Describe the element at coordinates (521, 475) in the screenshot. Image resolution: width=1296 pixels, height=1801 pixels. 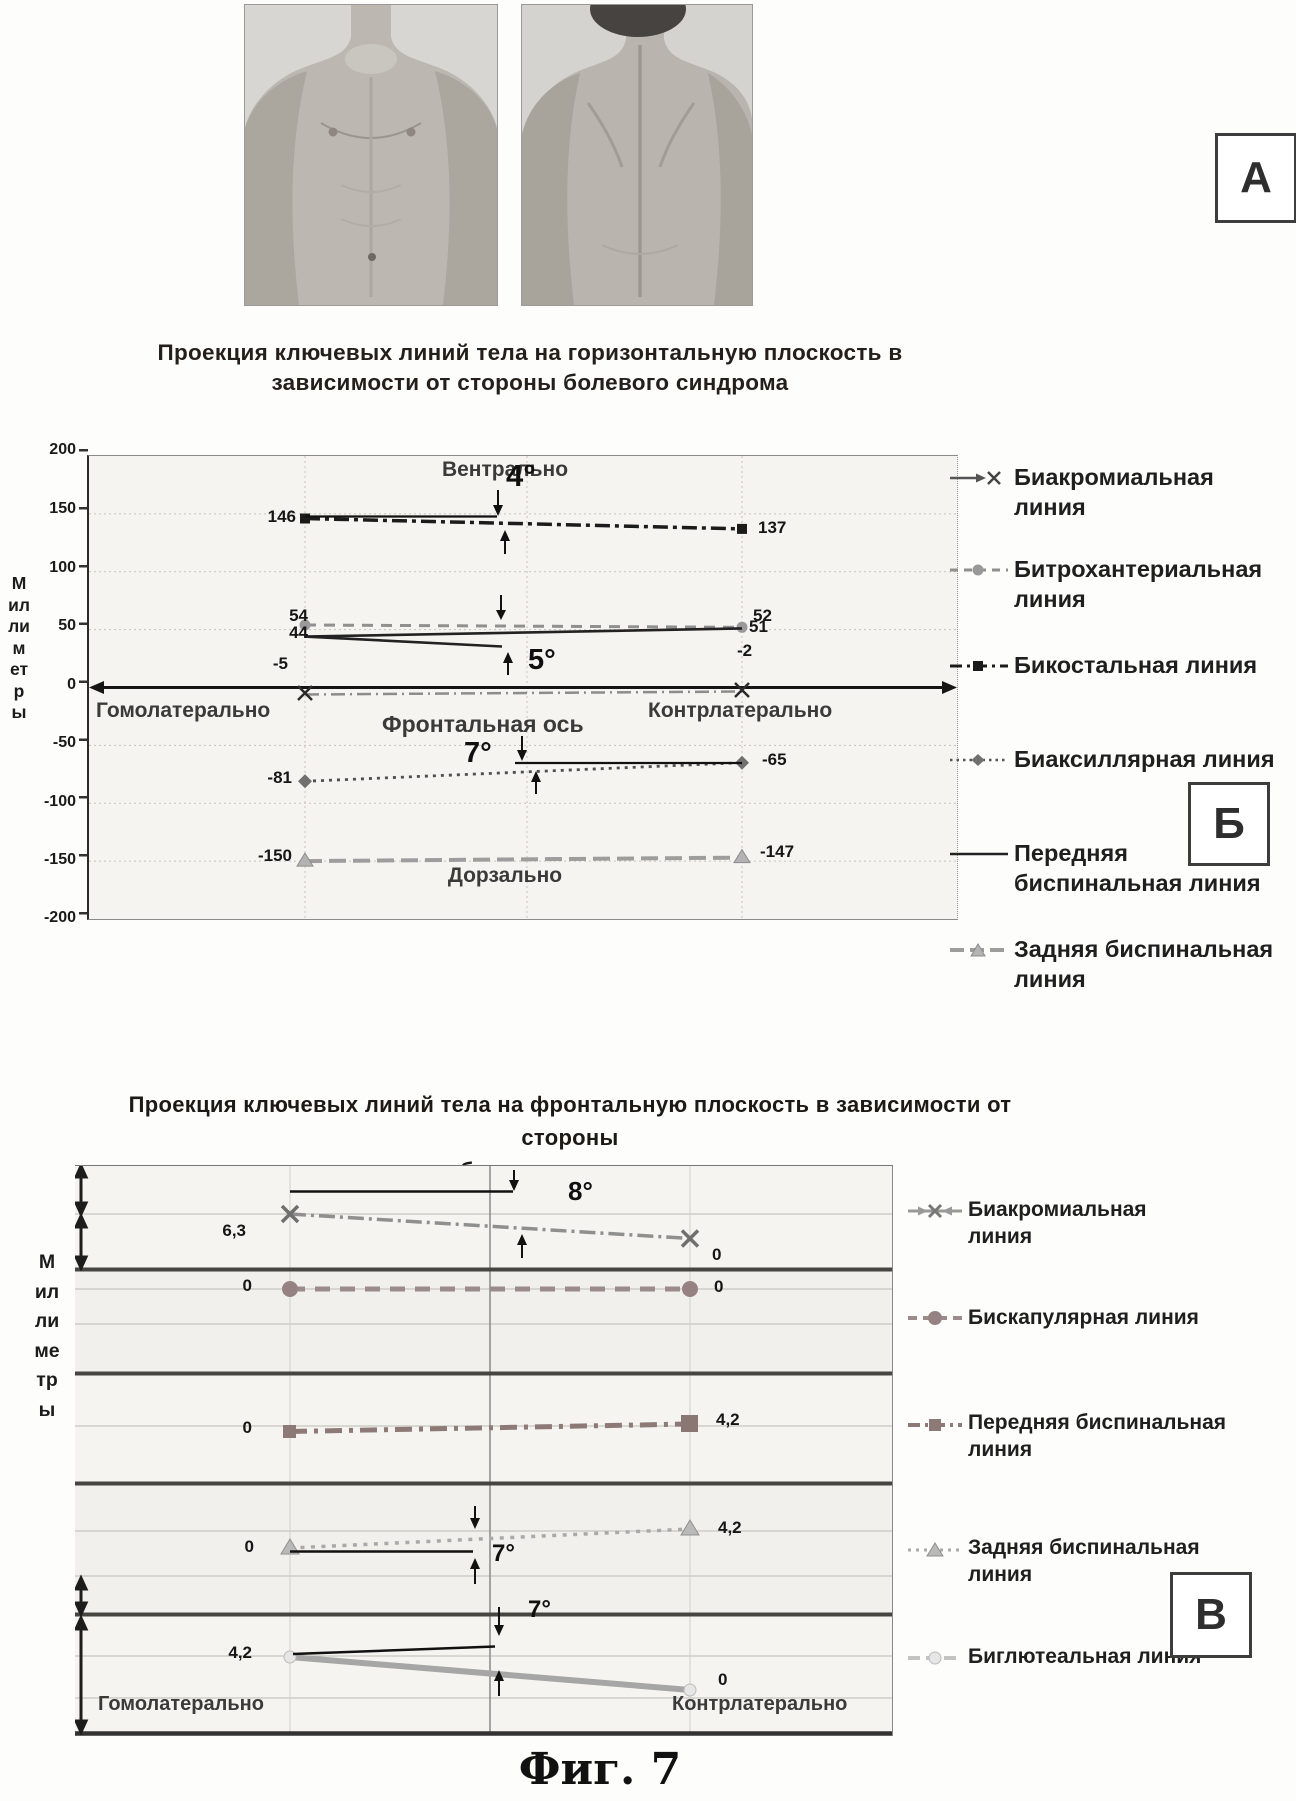
I see `angle-bicostal-label: 4°` at that location.